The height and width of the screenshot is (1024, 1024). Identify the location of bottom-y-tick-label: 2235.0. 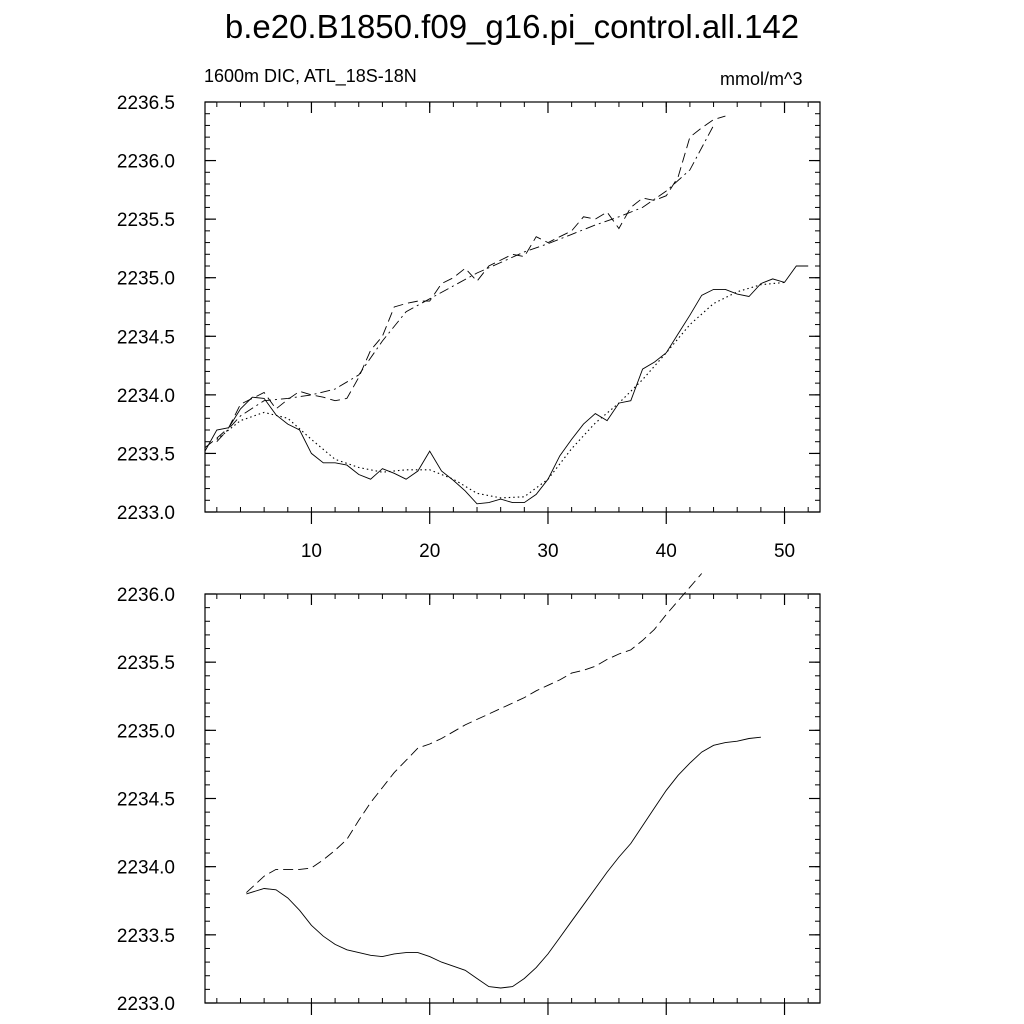
(146, 731).